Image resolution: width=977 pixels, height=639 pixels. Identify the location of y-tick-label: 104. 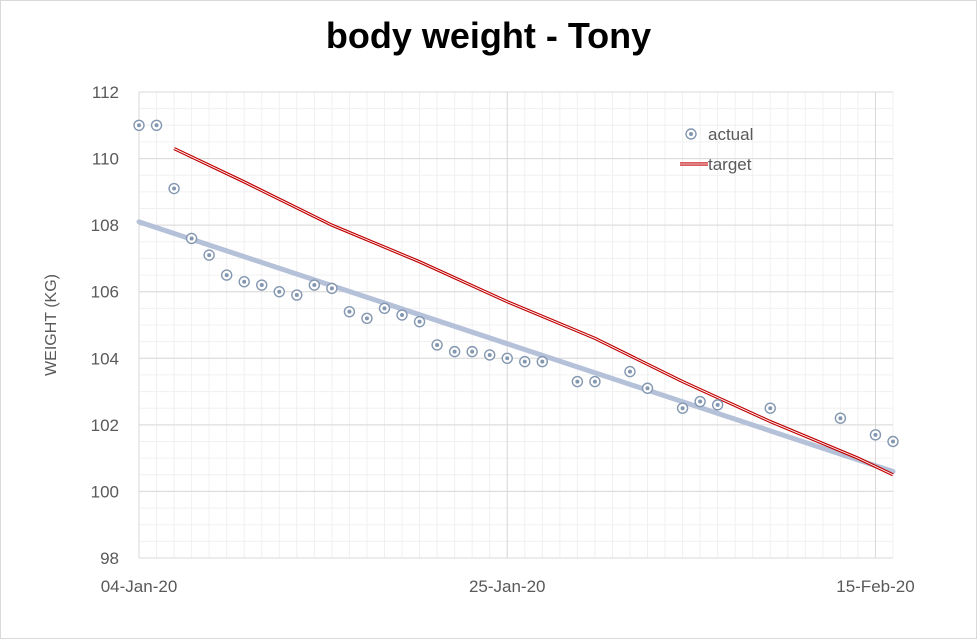
(105, 358).